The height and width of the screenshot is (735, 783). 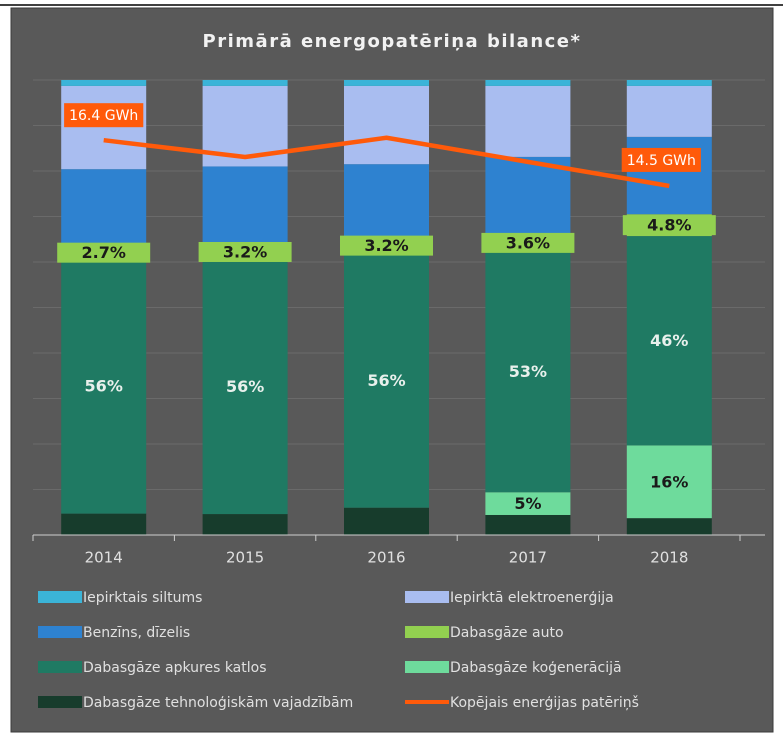 I want to click on data-label: 5%, so click(x=527, y=503).